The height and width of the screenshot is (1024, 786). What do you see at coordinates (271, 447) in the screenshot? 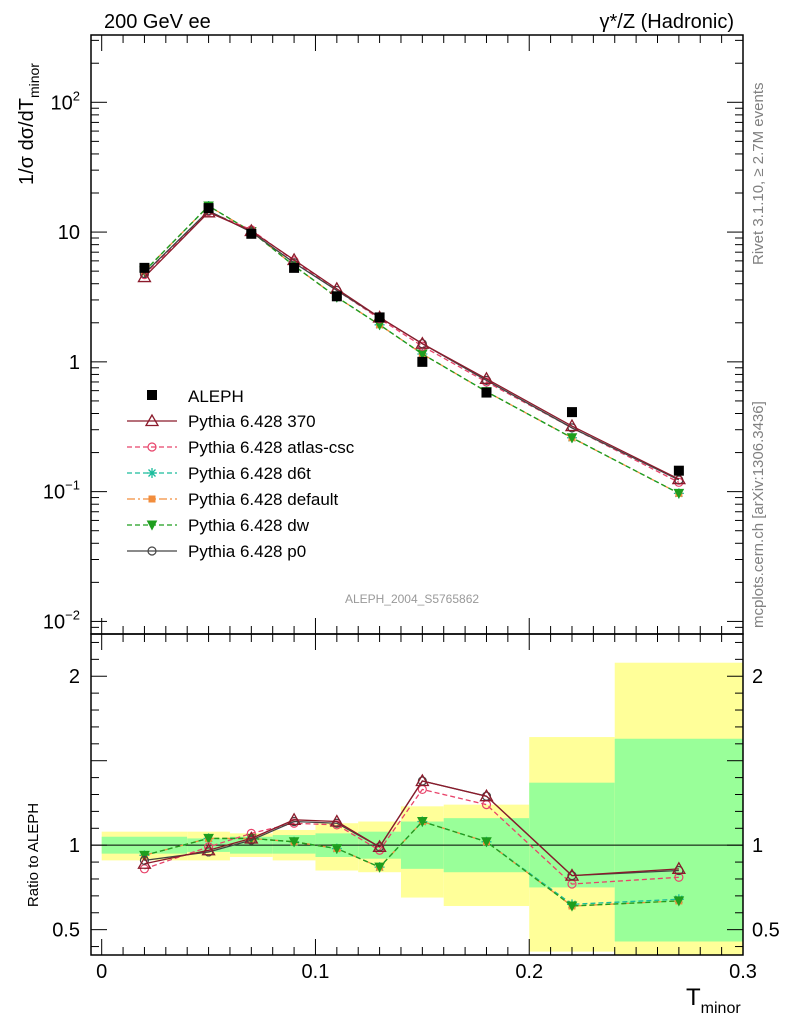
I see `legend-label-1: Pythia 6.428 atlas-csc` at bounding box center [271, 447].